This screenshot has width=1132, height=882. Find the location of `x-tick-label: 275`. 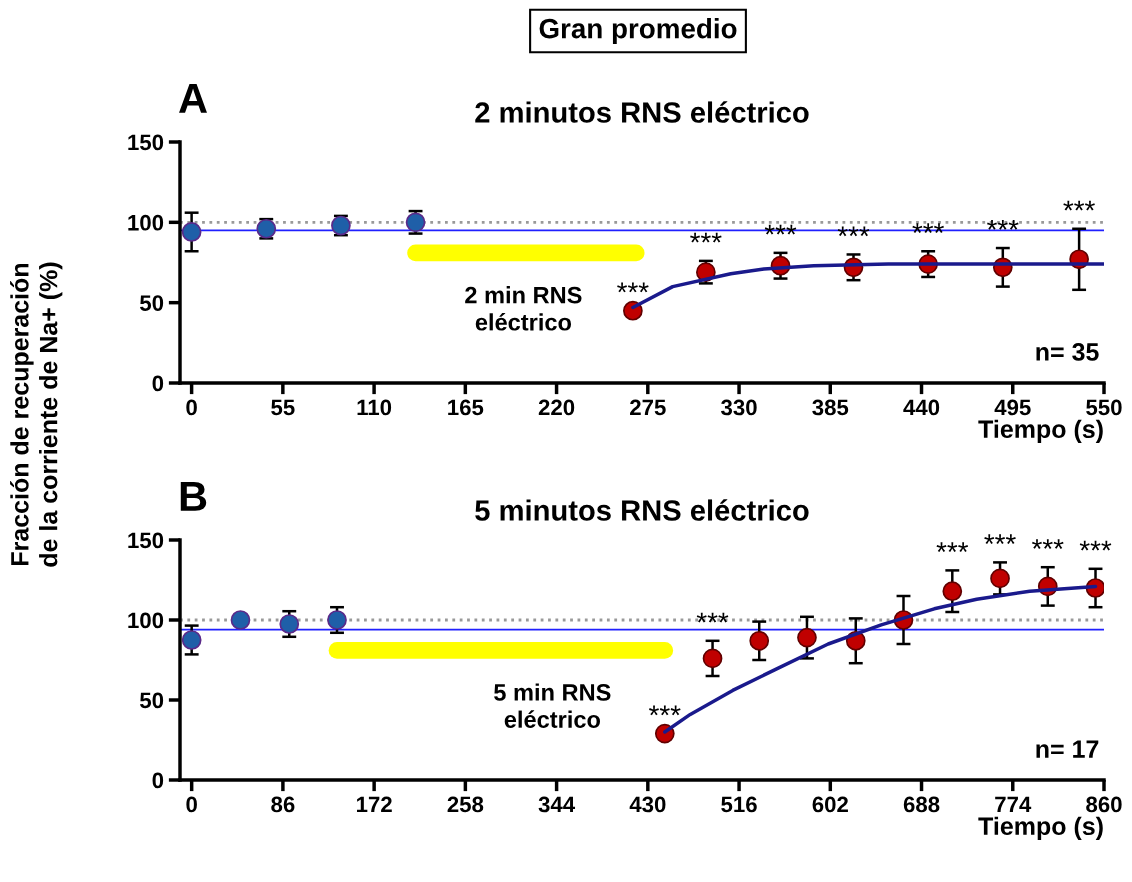

x-tick-label: 275 is located at coordinates (648, 407).